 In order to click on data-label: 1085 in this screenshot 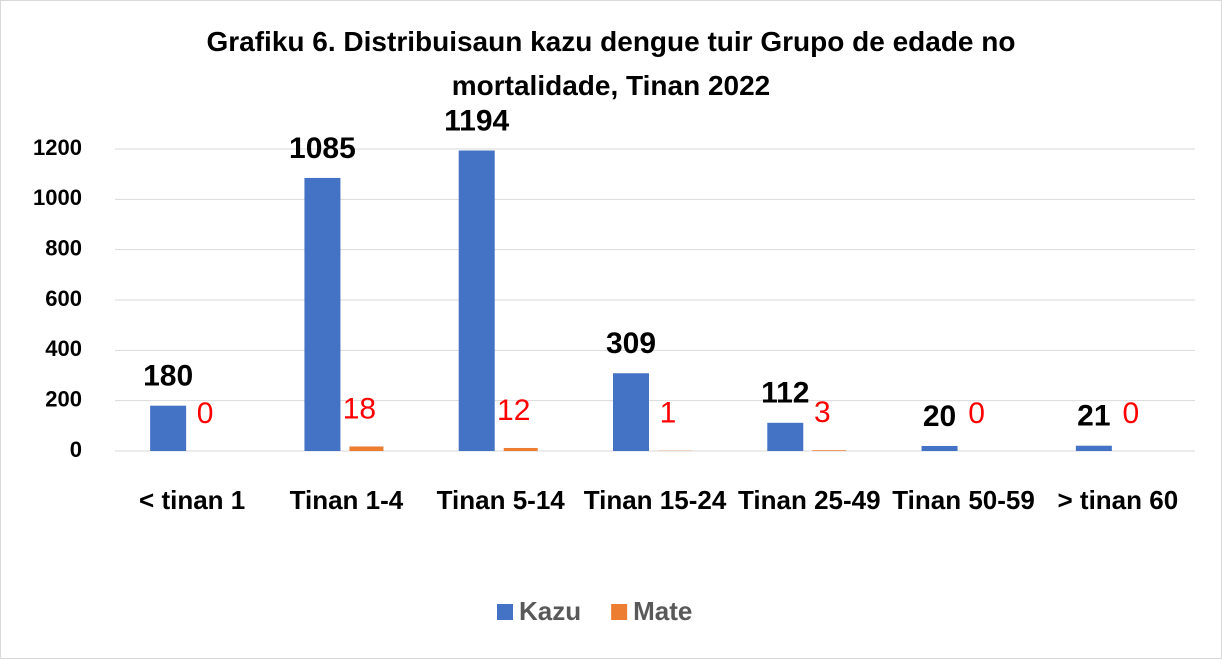, I will do `click(322, 148)`.